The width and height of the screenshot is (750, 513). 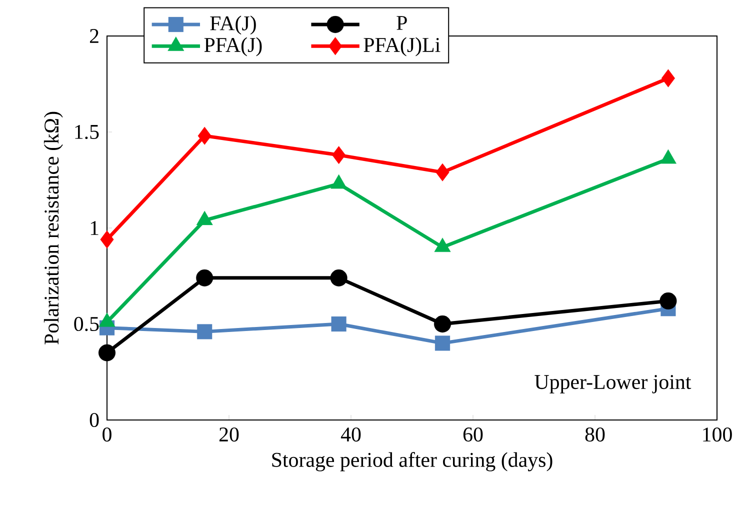 I want to click on x-tick-label: 20, so click(x=229, y=434).